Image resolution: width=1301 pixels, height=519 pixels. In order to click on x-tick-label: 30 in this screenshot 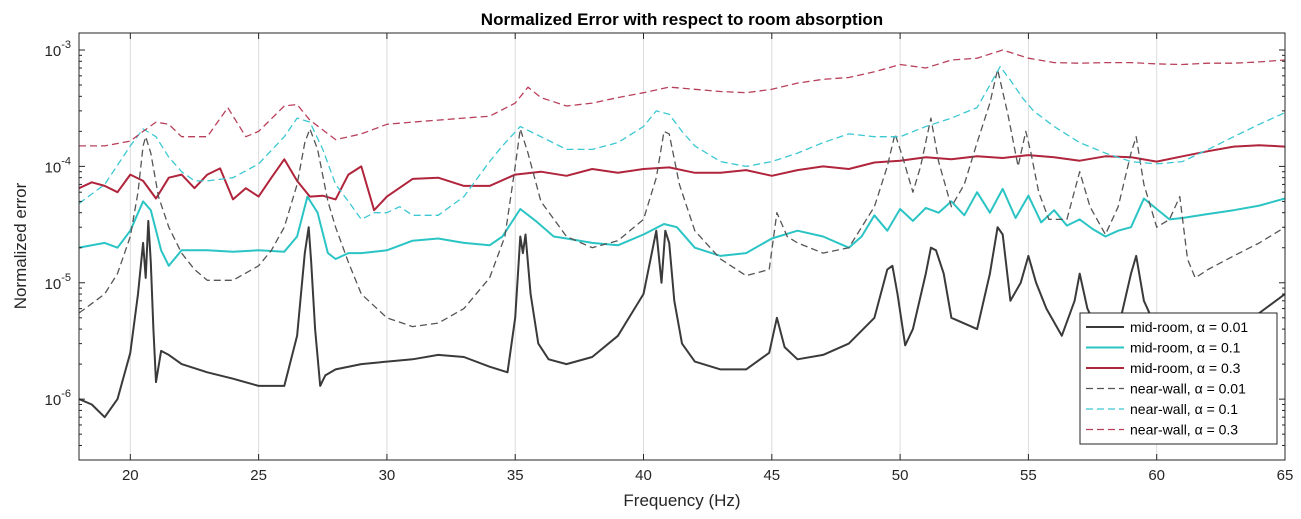, I will do `click(387, 475)`.